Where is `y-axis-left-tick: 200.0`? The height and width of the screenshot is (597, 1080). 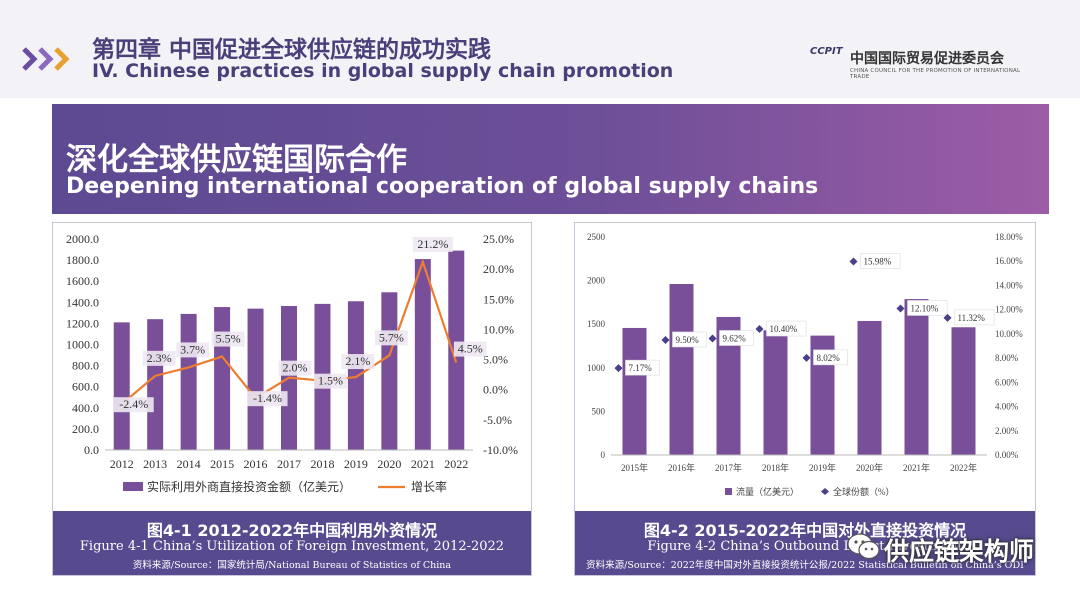
y-axis-left-tick: 200.0 is located at coordinates (85, 429).